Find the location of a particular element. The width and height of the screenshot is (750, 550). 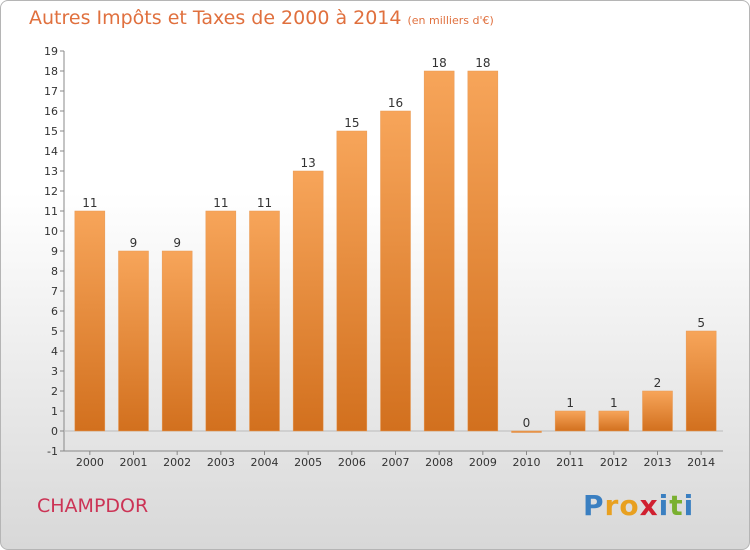

x-tick-label: 2007 is located at coordinates (396, 462).